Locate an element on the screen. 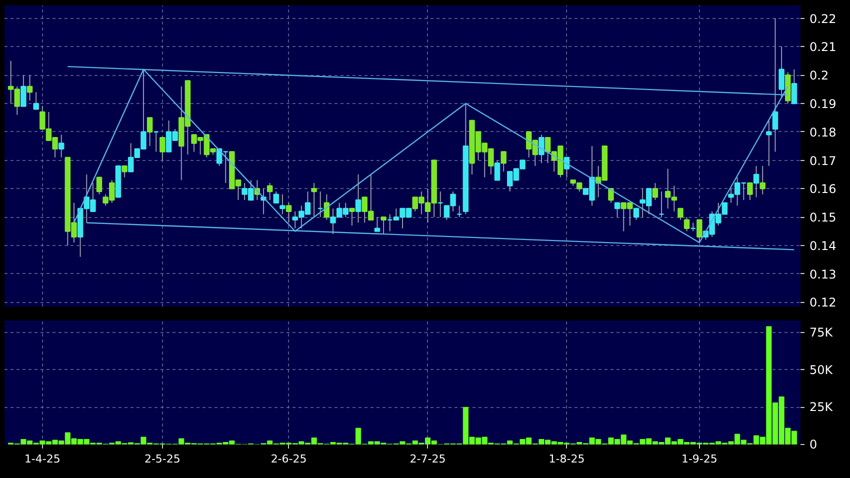  x-tick-label: 2-7-25 is located at coordinates (428, 459).